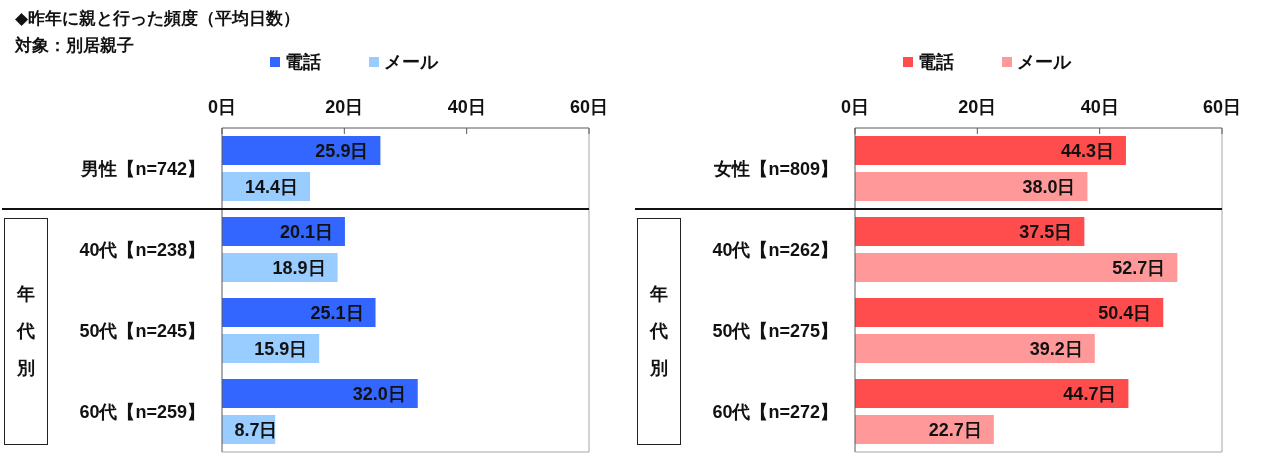 The image size is (1266, 473). Describe the element at coordinates (142, 411) in the screenshot. I see `y-tick-label: 60代【n=259】` at that location.